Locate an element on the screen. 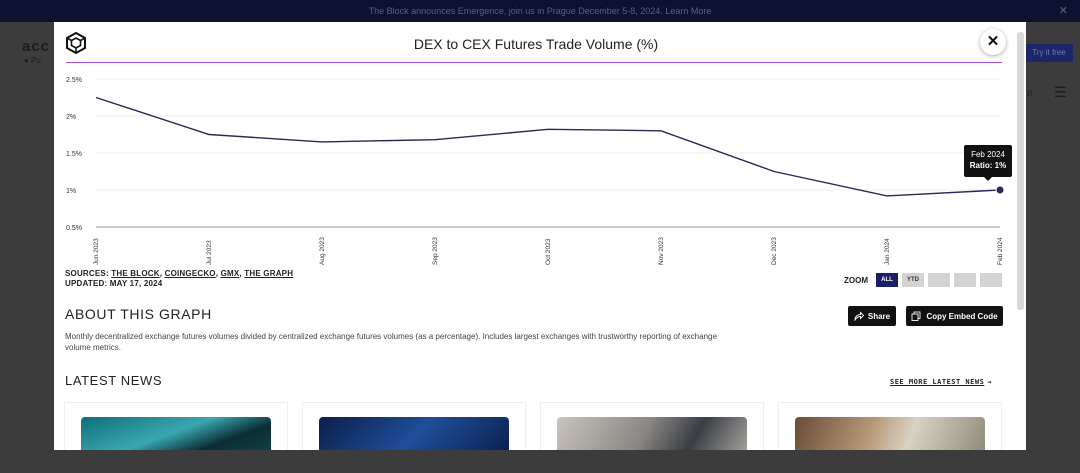  about-graph-heading: ABOUT THIS GRAPH is located at coordinates (138, 314).